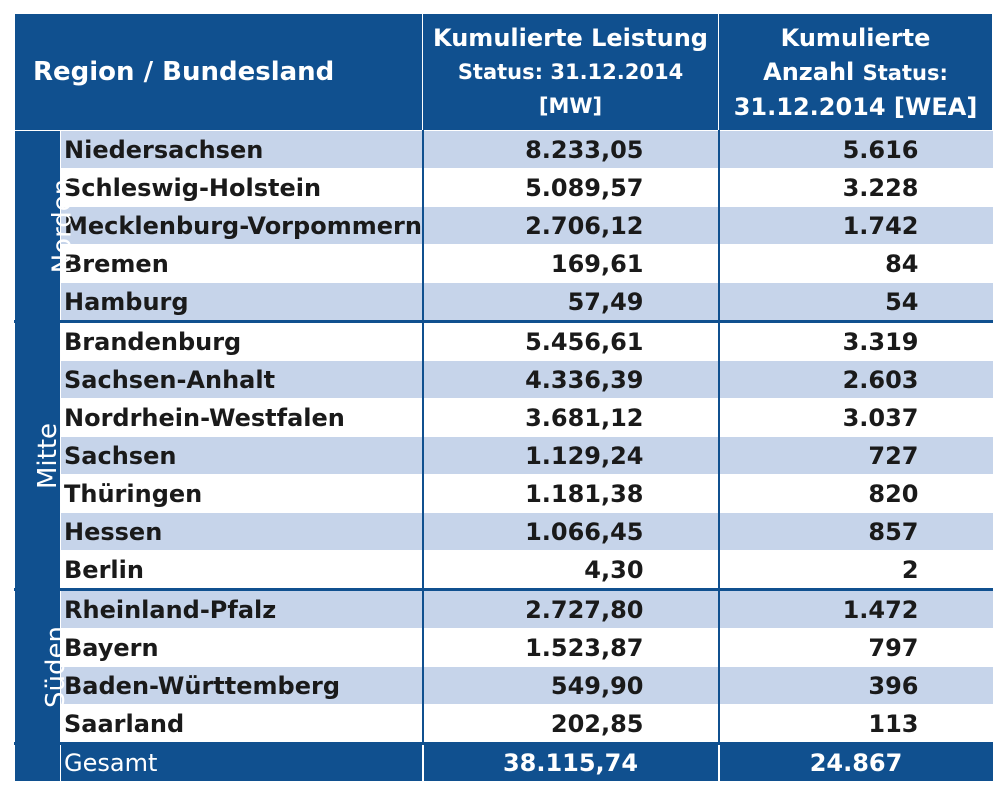  What do you see at coordinates (570, 608) in the screenshot?
I see `capacity-mw: 2.727,80` at bounding box center [570, 608].